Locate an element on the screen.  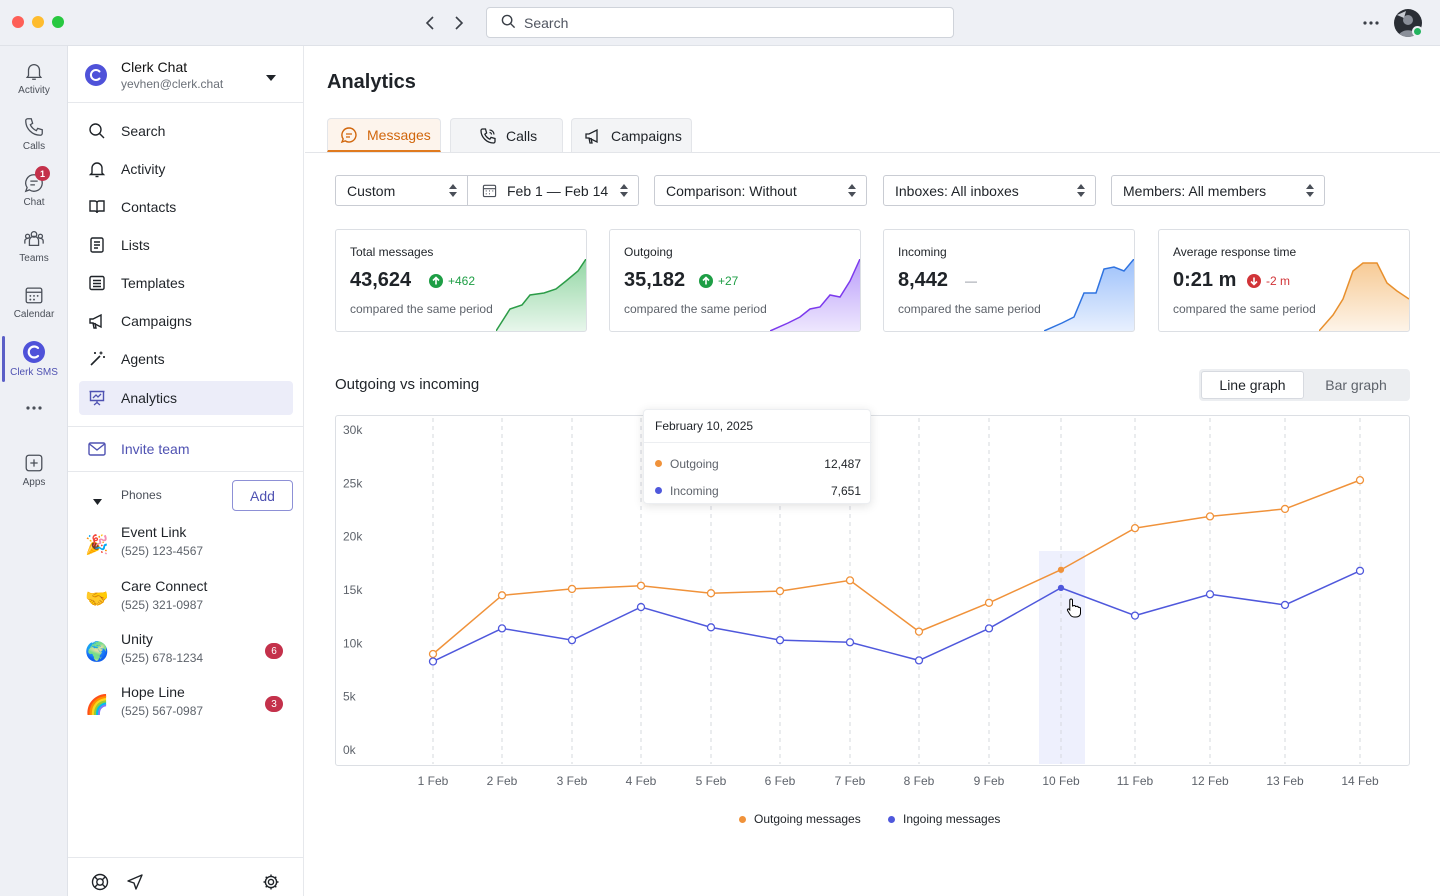
rail-label: Calls is located at coordinates (34, 146).